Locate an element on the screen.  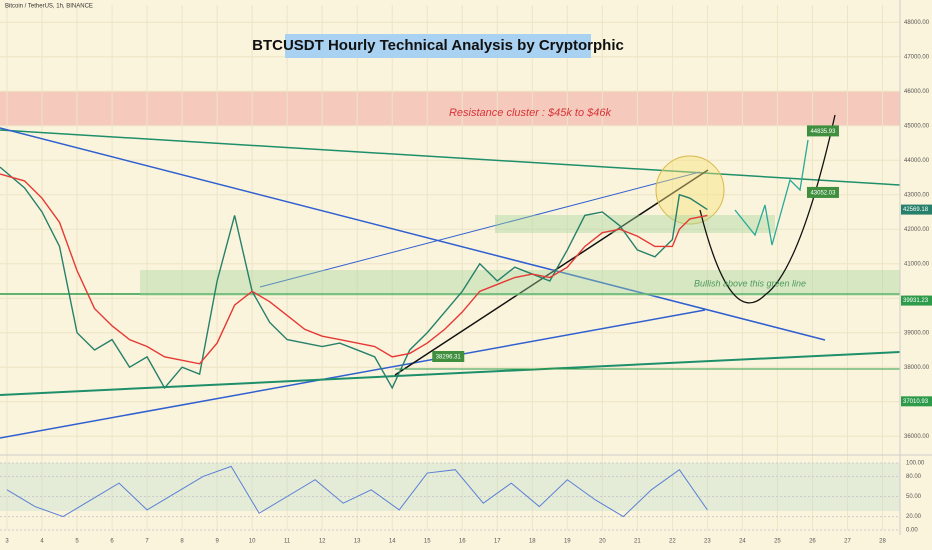
rsi-tick-label: 0.00 is located at coordinates (912, 531).